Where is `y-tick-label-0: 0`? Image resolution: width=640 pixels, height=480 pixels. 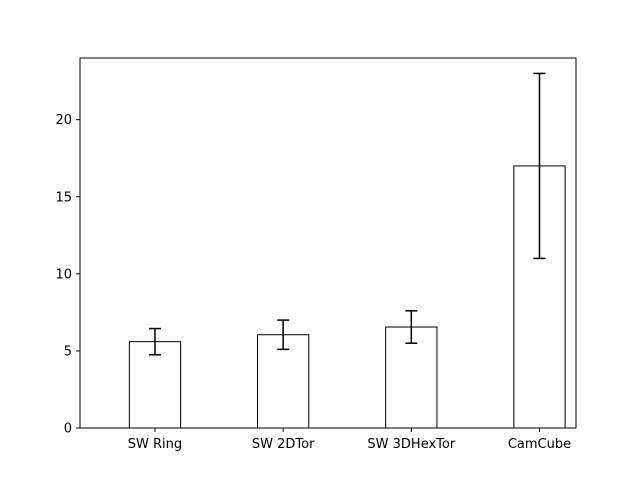
y-tick-label-0: 0 is located at coordinates (68, 429).